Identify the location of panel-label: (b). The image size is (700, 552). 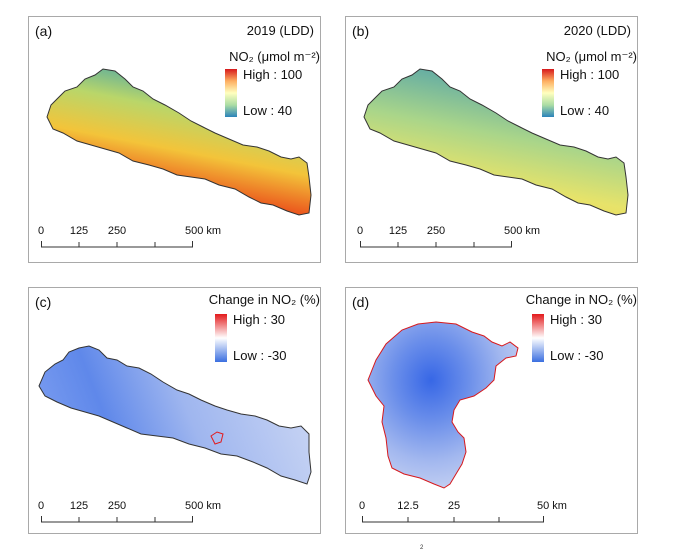
(361, 31).